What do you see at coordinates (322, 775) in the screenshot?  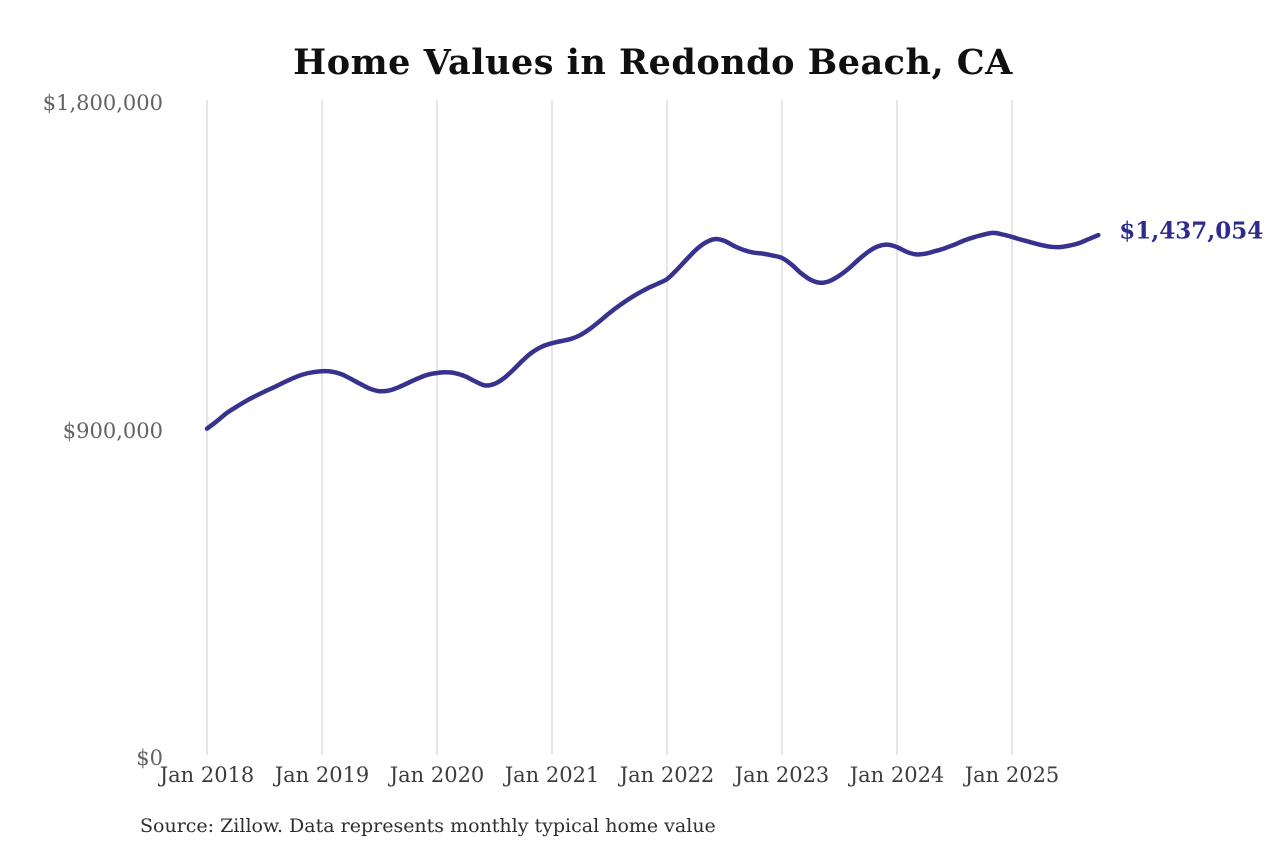 I see `x-tick-label: Jan 2019` at bounding box center [322, 775].